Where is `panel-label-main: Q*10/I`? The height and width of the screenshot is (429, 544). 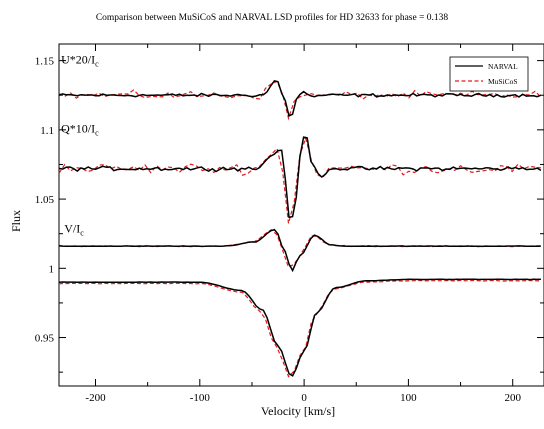 panel-label-main: Q*10/I is located at coordinates (78, 129).